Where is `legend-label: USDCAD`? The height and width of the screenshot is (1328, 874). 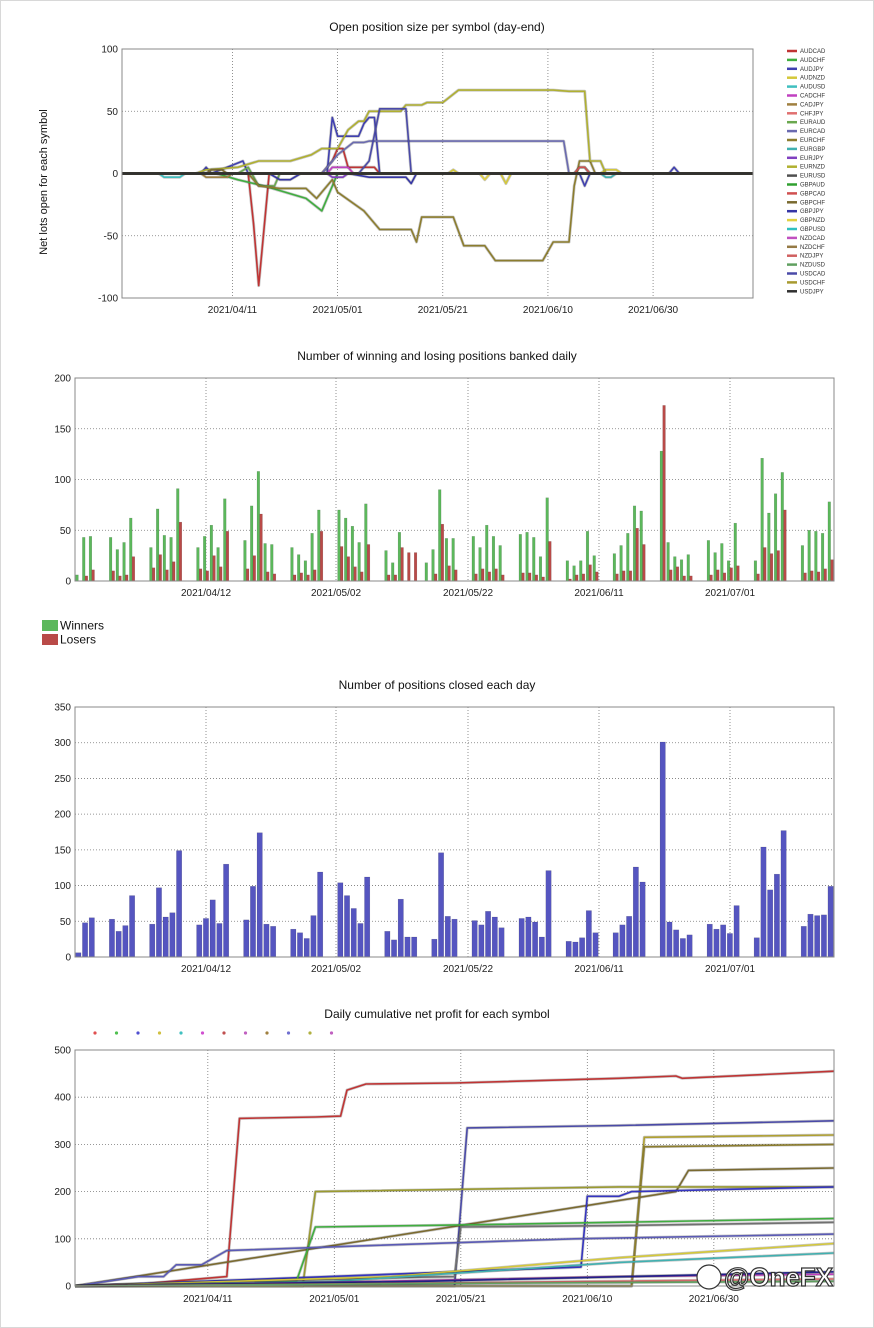
legend-label: USDCAD is located at coordinates (813, 275).